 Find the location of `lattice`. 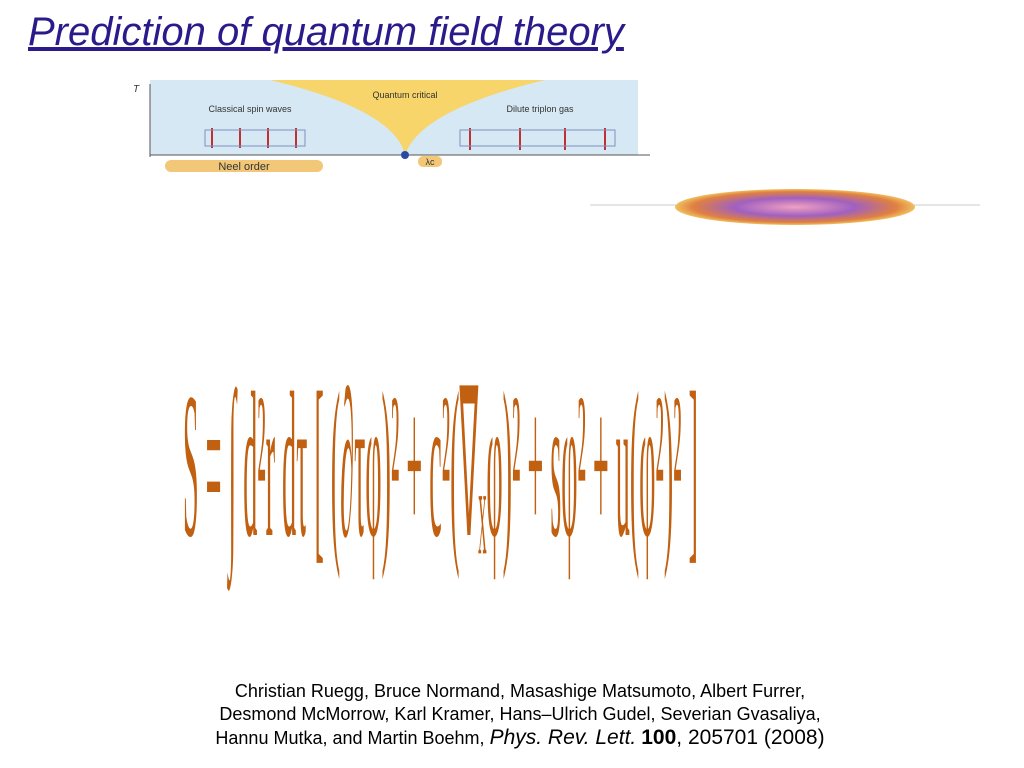

lattice is located at coordinates (410, 138).